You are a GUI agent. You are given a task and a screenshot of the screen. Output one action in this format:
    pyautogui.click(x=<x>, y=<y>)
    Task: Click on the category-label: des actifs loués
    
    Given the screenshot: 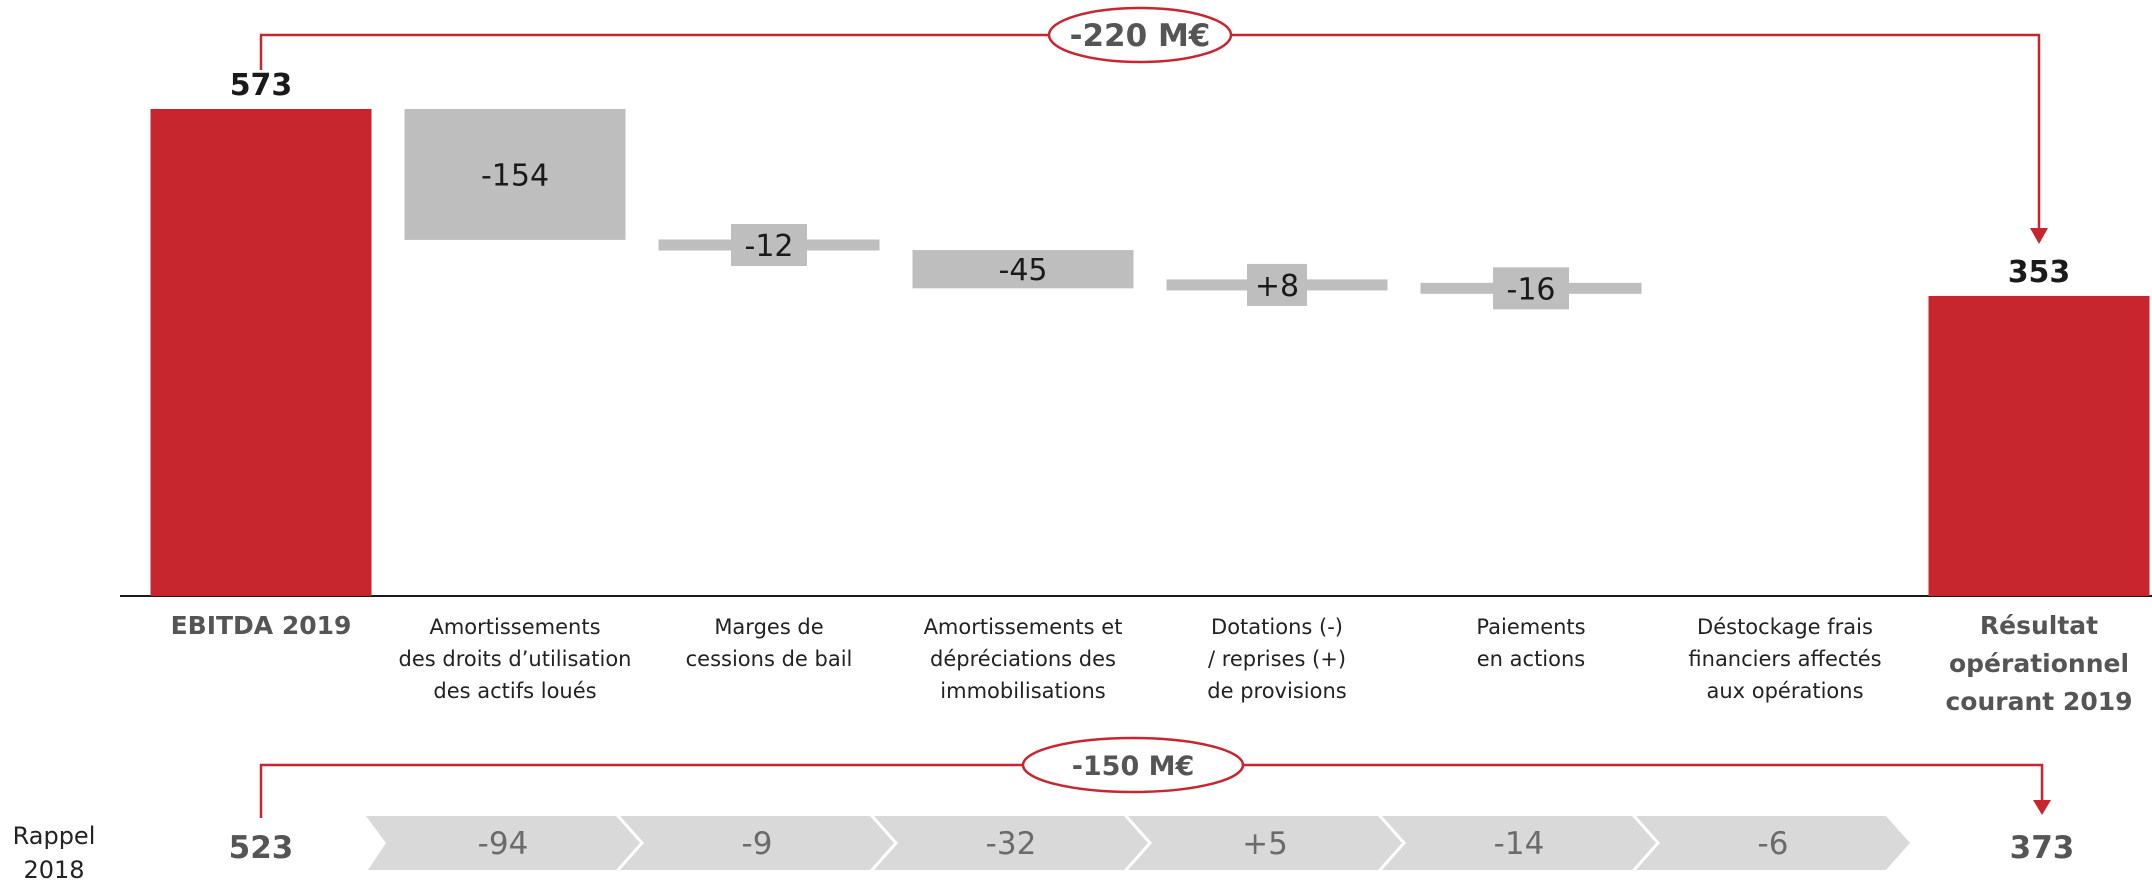 What is the action you would take?
    pyautogui.click(x=514, y=691)
    